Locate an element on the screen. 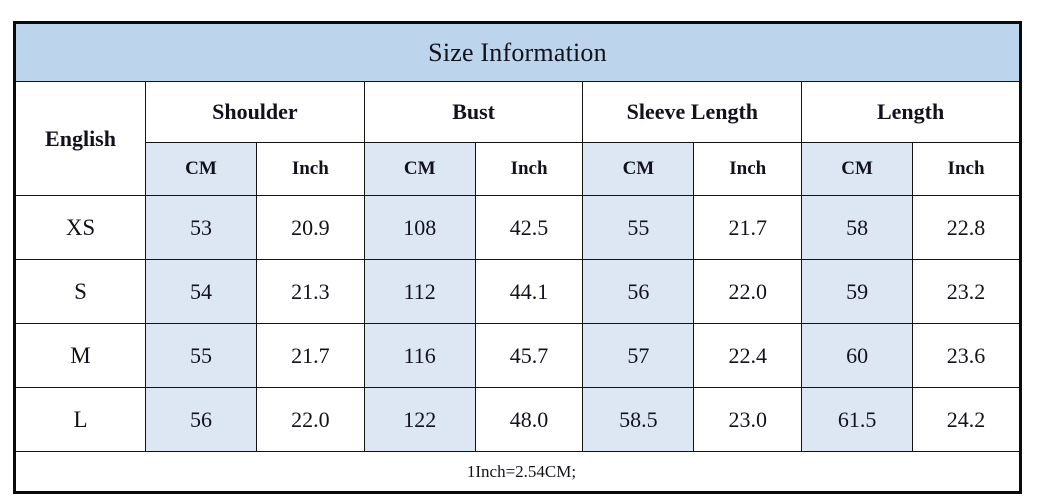 The image size is (1037, 496). table-row: M 55 21.7 116 45.7 57 22.4 60 23.6 is located at coordinates (517, 355).